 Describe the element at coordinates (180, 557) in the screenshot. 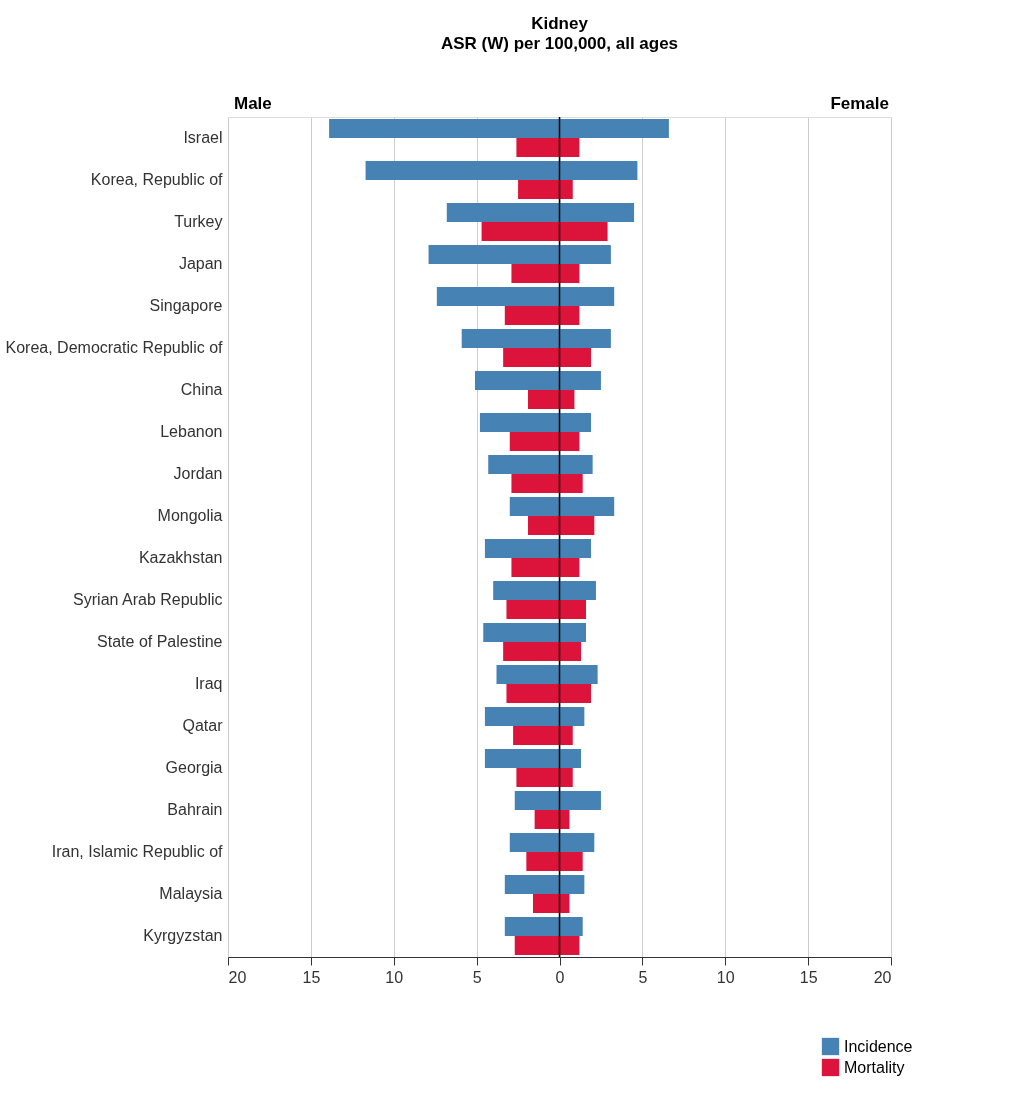

I see `y-tick-label: Kazakhstan` at that location.